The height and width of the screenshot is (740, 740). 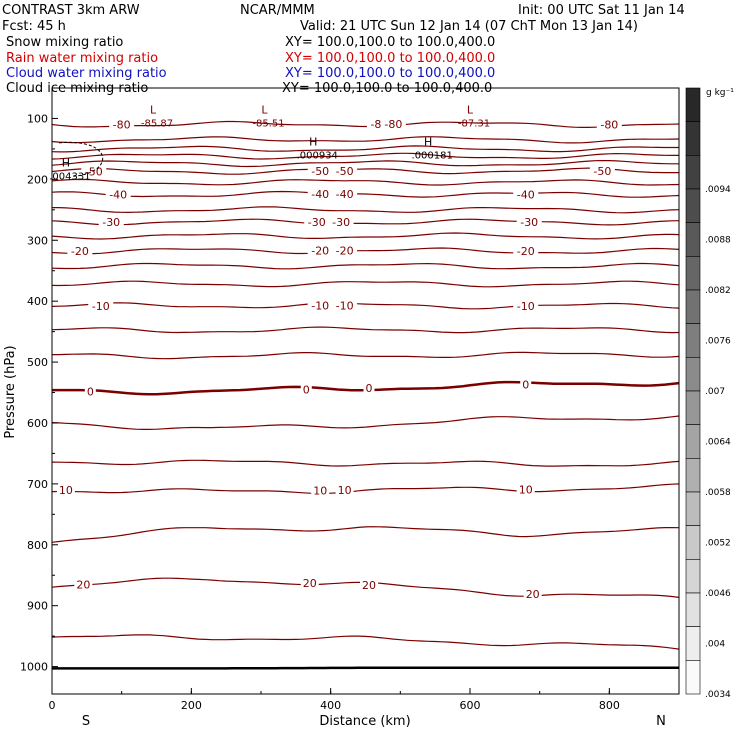 I want to click on colorbar-label: .0088, so click(x=718, y=241).